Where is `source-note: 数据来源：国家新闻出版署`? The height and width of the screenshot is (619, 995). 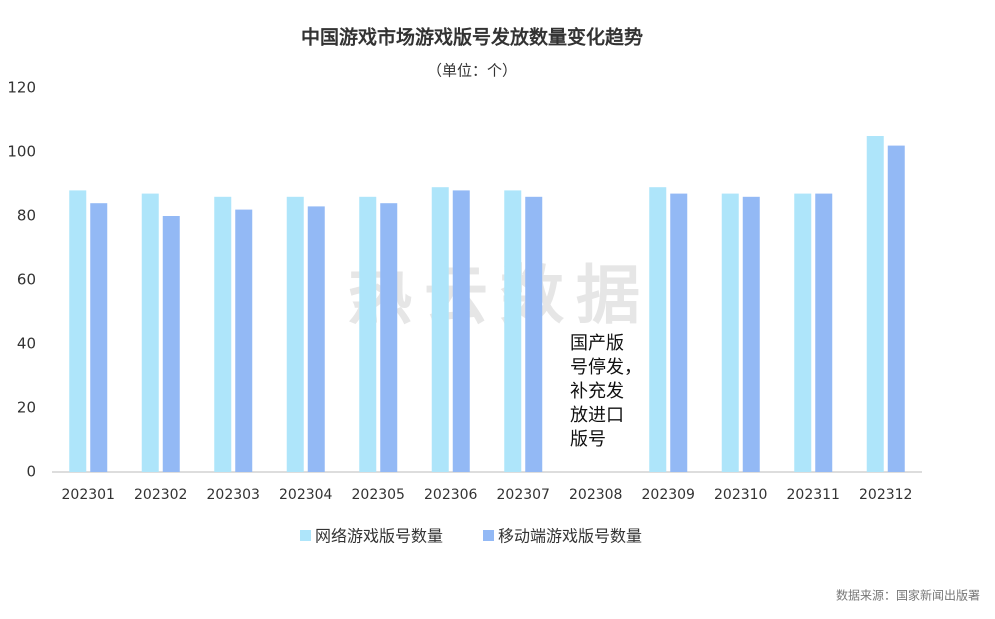 source-note: 数据来源：国家新闻出版署 is located at coordinates (908, 595).